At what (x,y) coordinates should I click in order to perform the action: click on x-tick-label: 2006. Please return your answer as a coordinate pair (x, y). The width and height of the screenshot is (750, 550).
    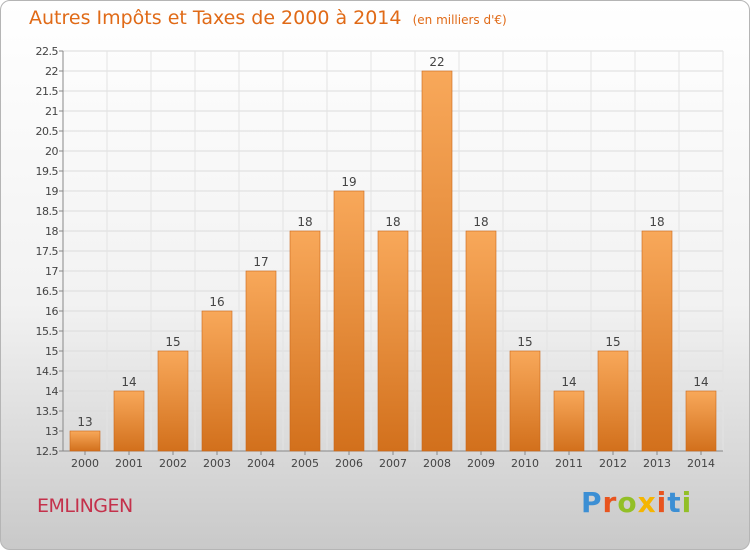
    Looking at the image, I should click on (349, 463).